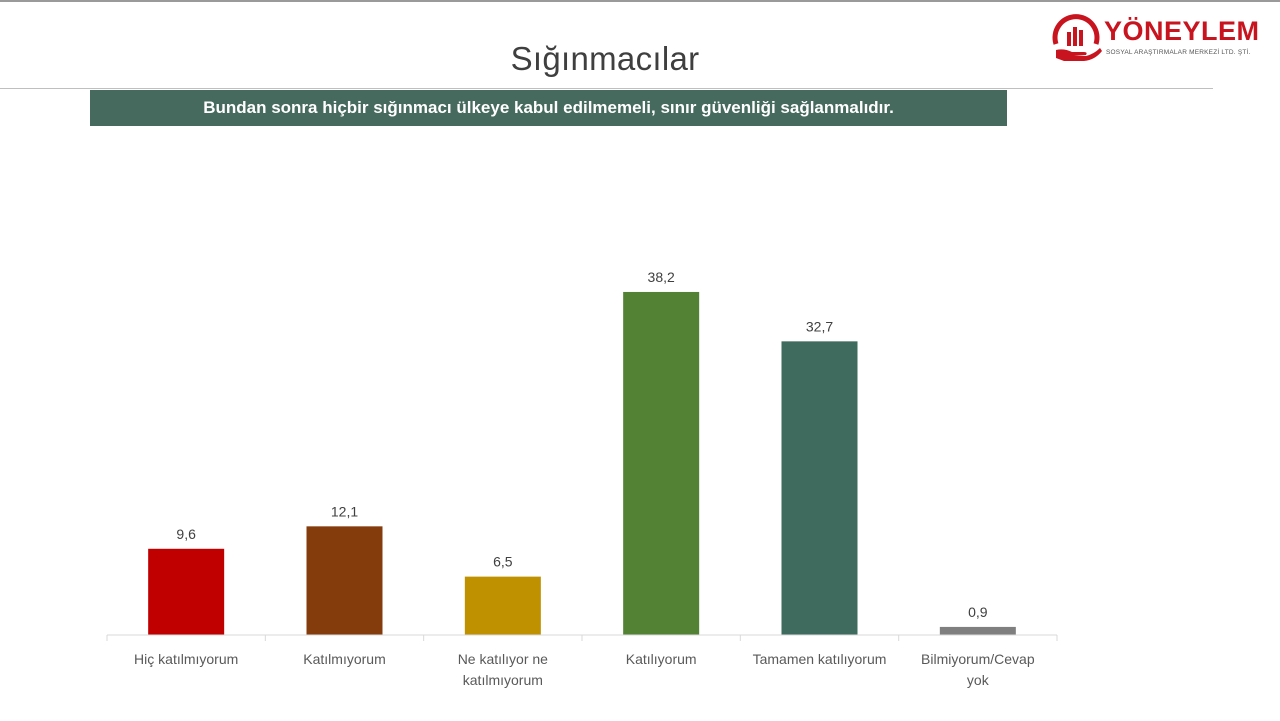 The height and width of the screenshot is (721, 1280). Describe the element at coordinates (503, 680) in the screenshot. I see `category-label: katılmıyorum` at that location.